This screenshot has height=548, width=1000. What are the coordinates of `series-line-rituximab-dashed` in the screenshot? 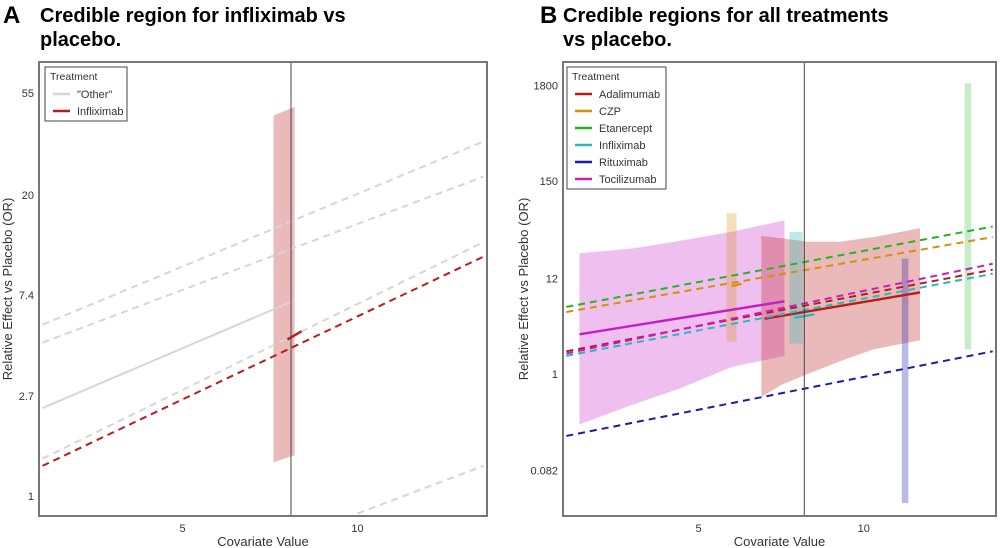 It's located at (779, 393).